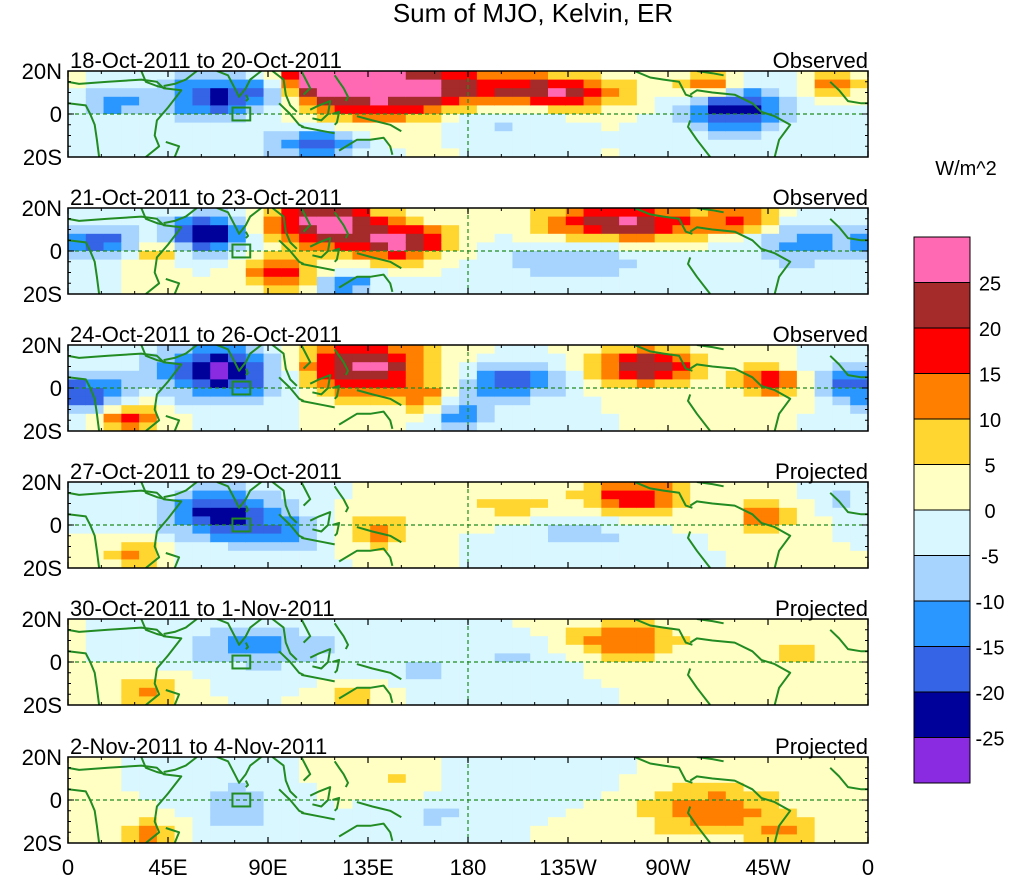 This screenshot has height=889, width=1021. I want to click on colorbar-tick-label: -5, so click(990, 558).